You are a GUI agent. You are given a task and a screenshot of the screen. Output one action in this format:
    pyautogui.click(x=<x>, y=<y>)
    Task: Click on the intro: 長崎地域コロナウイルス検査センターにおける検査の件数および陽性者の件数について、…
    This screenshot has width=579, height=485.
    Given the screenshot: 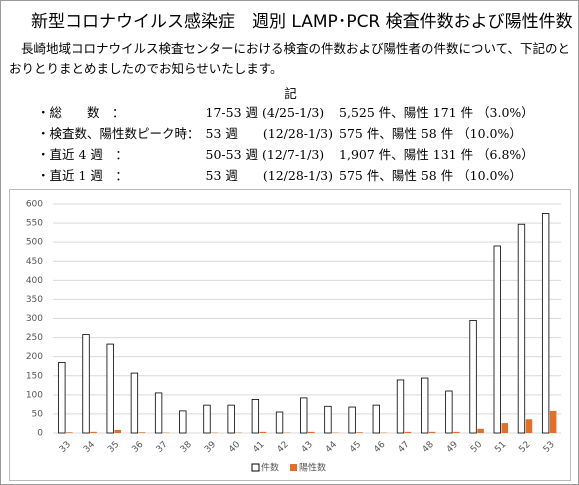 What is the action you would take?
    pyautogui.click(x=290, y=58)
    